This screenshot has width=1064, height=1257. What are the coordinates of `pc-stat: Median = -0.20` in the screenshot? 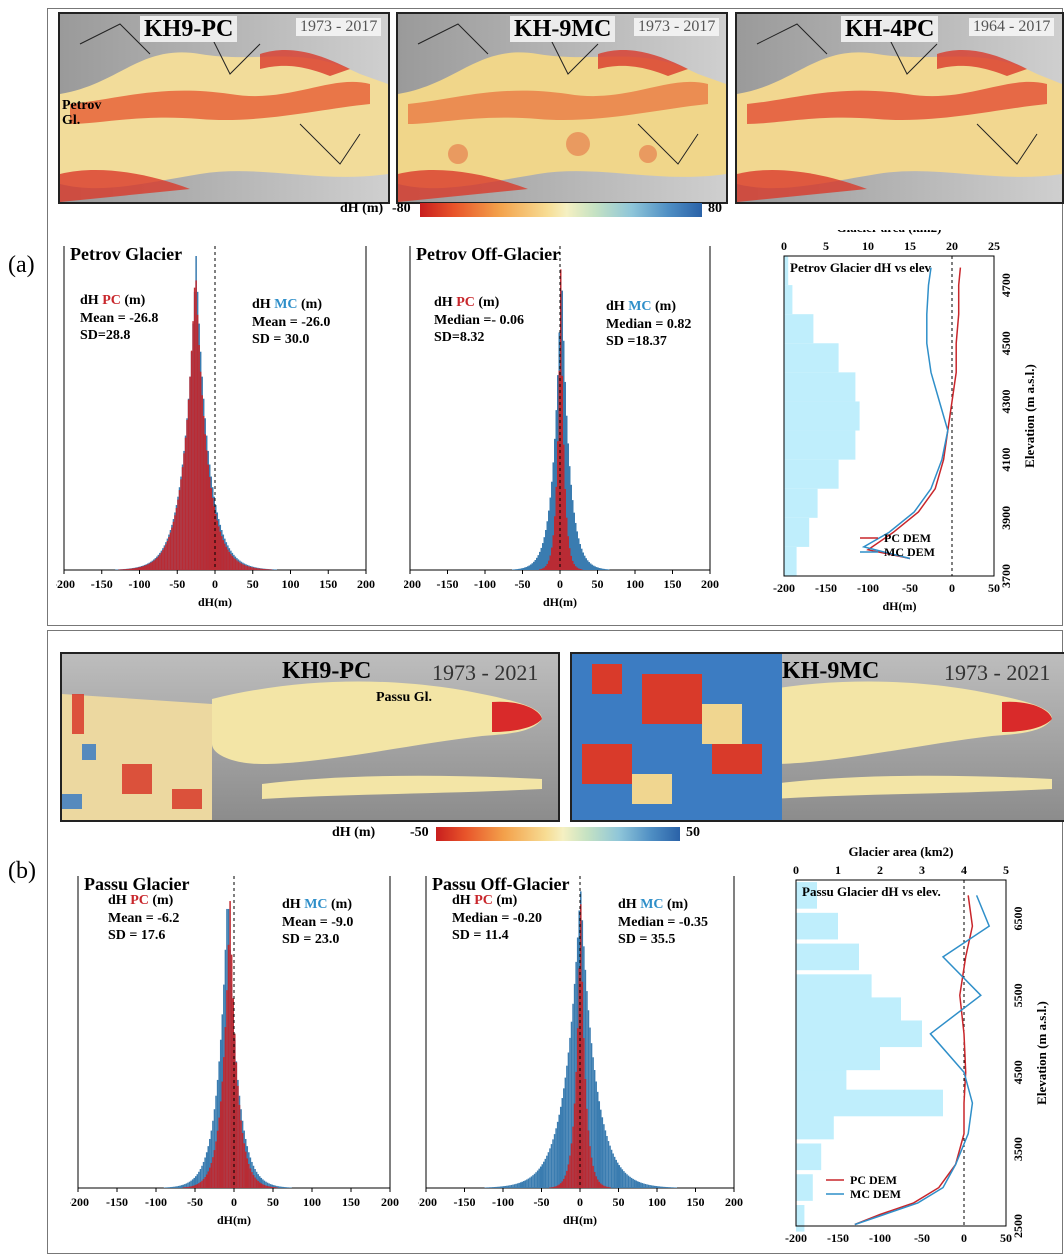 It's located at (497, 918).